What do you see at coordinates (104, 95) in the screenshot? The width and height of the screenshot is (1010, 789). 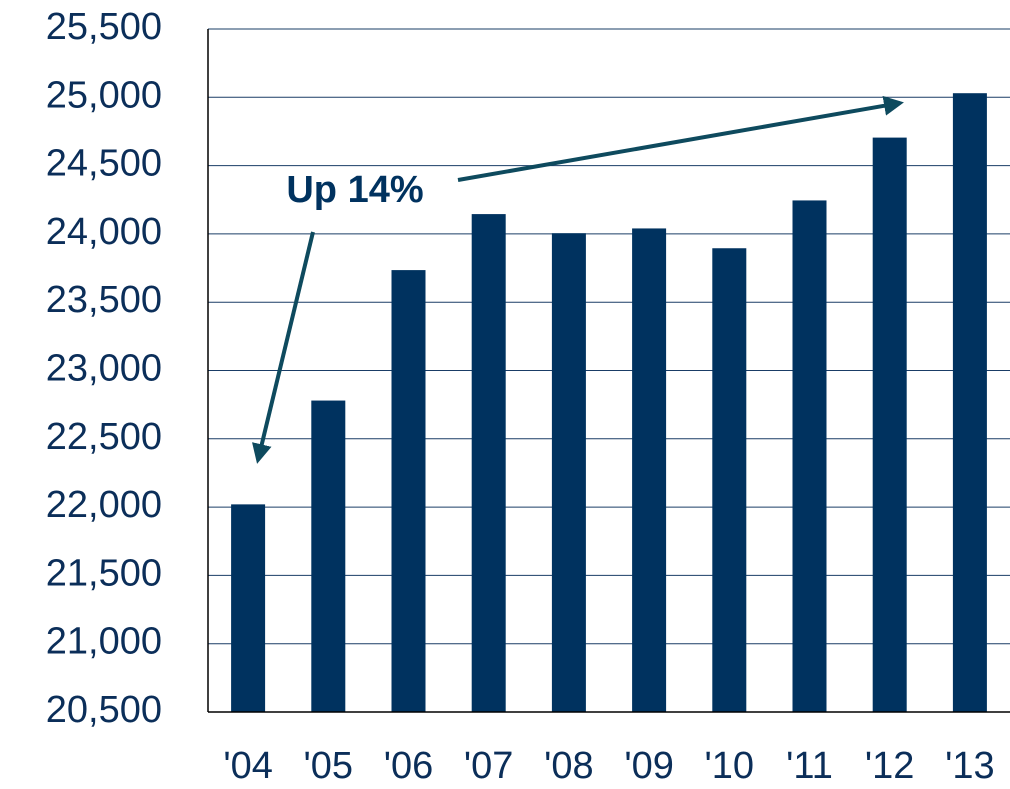 I see `y-tick-label: 25,000` at bounding box center [104, 95].